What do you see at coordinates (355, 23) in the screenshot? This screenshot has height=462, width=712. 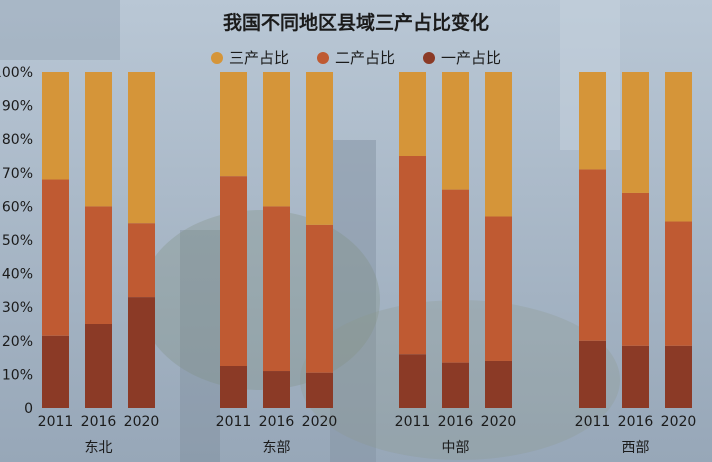 I see `chart-title: 我国不同地区县域三产占比变化` at bounding box center [355, 23].